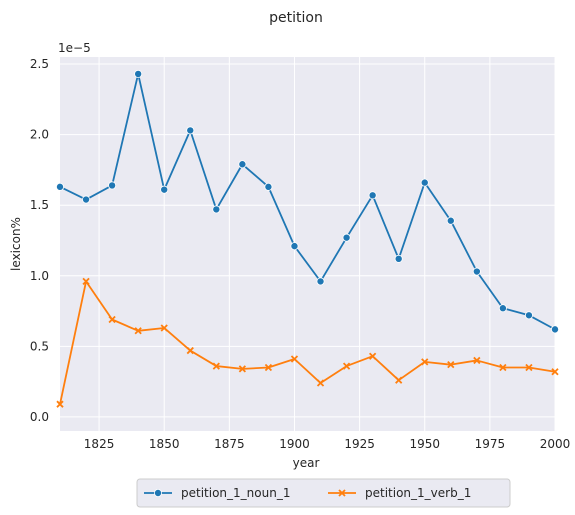 Image resolution: width=575 pixels, height=515 pixels. Describe the element at coordinates (359, 444) in the screenshot. I see `x-tick-label: 1925` at that location.